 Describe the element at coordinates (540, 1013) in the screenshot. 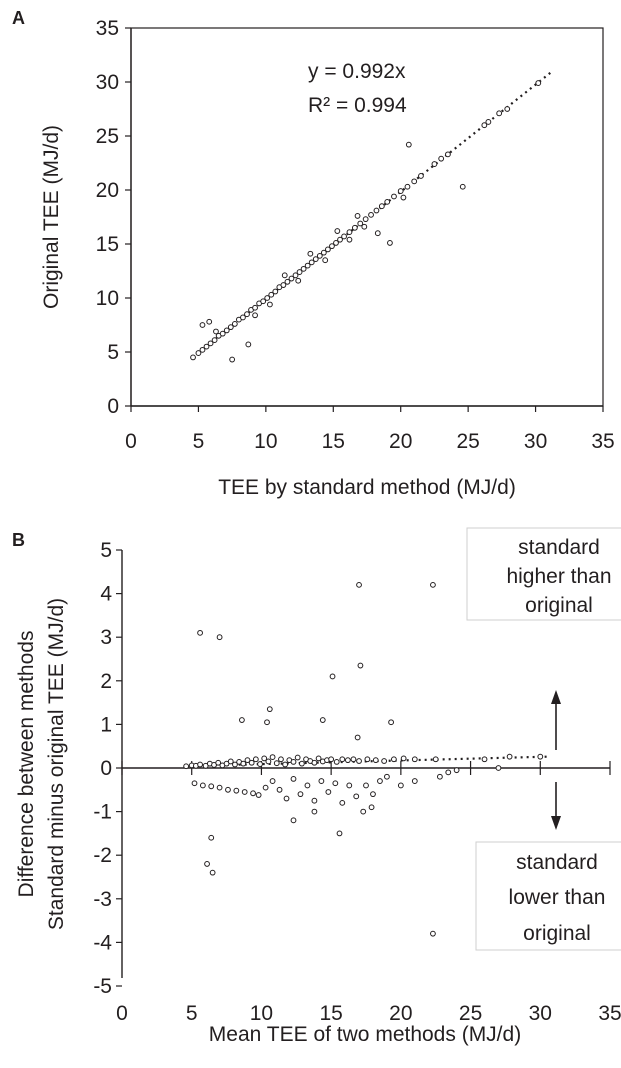

I see `x-tick-label-b: 30` at that location.